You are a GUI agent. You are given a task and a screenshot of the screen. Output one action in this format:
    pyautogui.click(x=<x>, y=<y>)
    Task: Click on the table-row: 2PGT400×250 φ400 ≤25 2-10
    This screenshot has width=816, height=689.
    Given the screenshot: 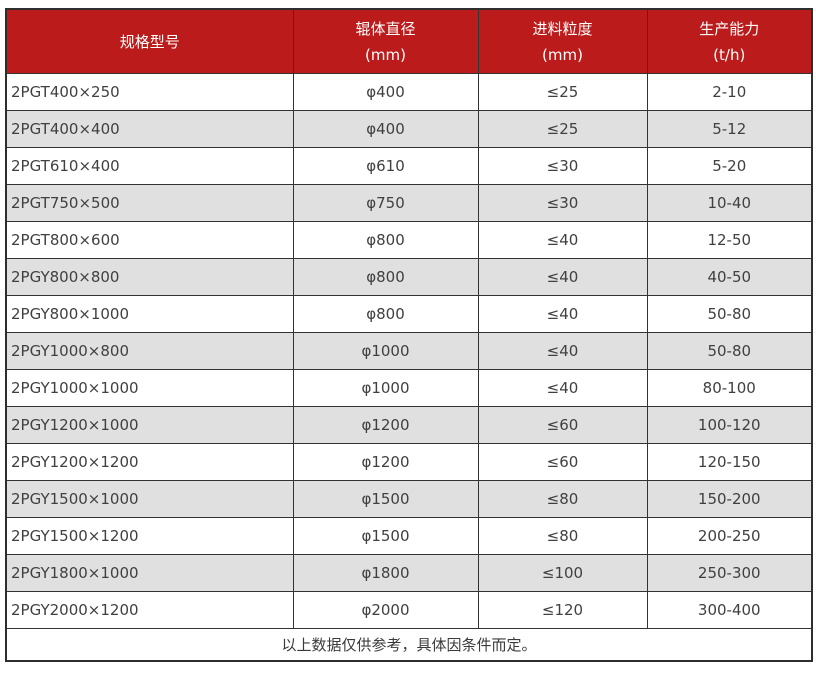 What is the action you would take?
    pyautogui.click(x=409, y=91)
    